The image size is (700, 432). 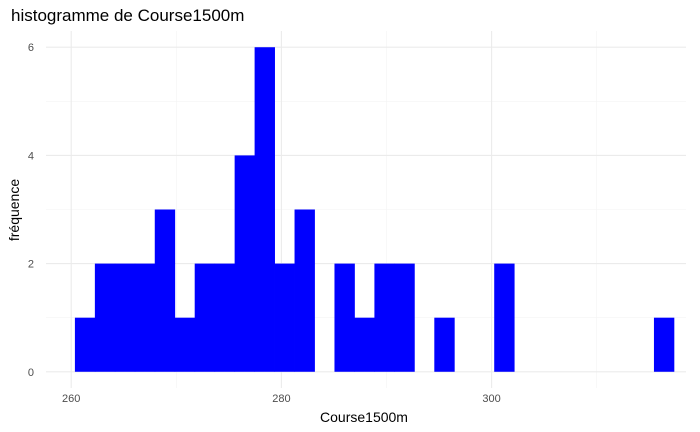 What do you see at coordinates (364, 417) in the screenshot?
I see `x-axis-title: Course1500m` at bounding box center [364, 417].